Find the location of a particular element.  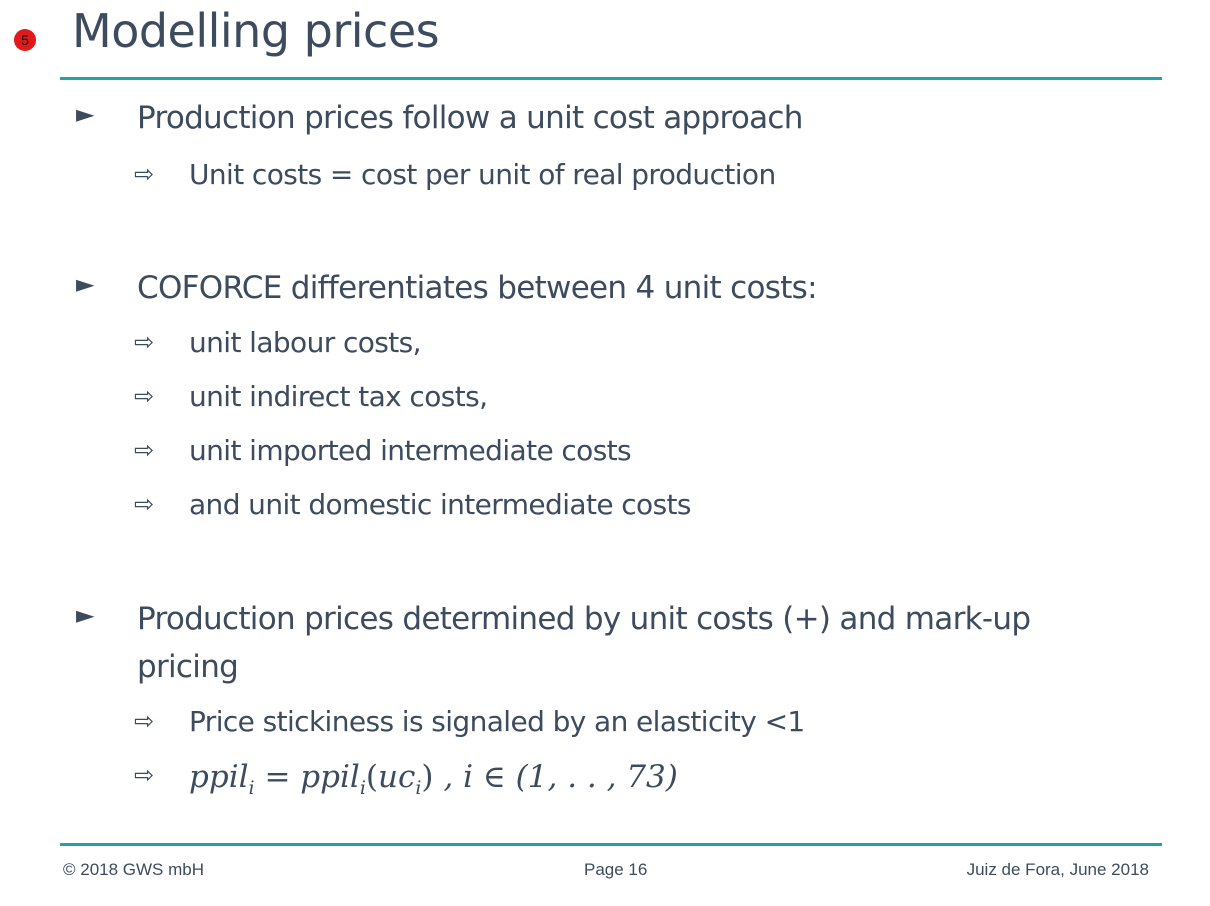

slide-number-badge: 5 is located at coordinates (25, 40).